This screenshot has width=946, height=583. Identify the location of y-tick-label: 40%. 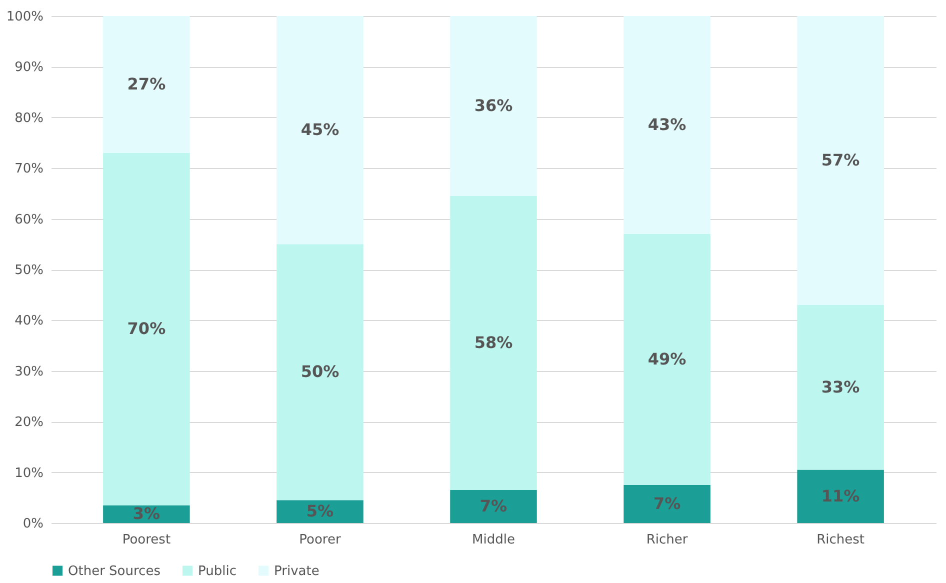
(29, 321).